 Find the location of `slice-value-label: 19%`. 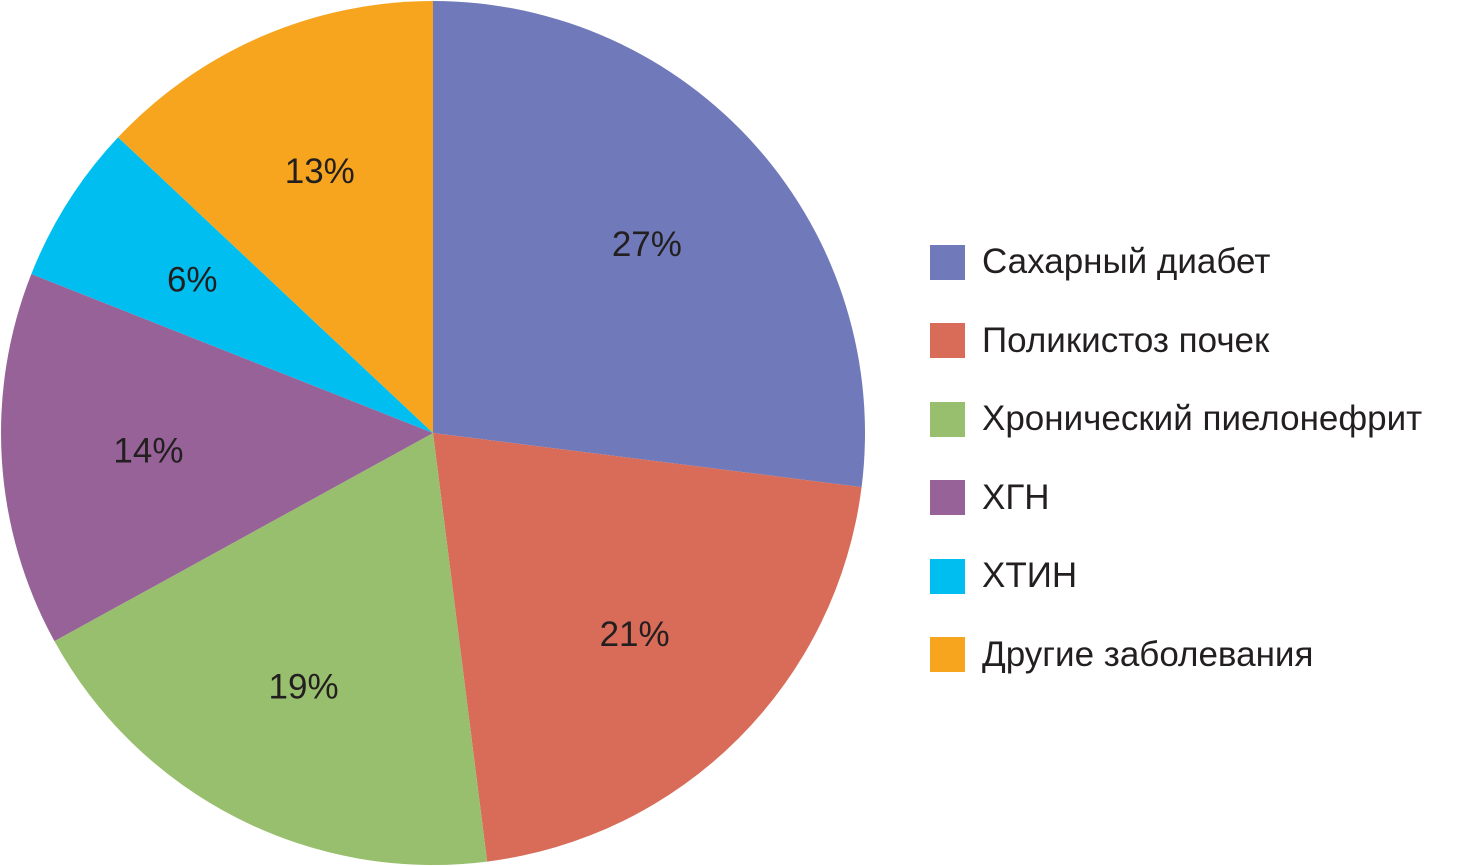

slice-value-label: 19% is located at coordinates (304, 687).